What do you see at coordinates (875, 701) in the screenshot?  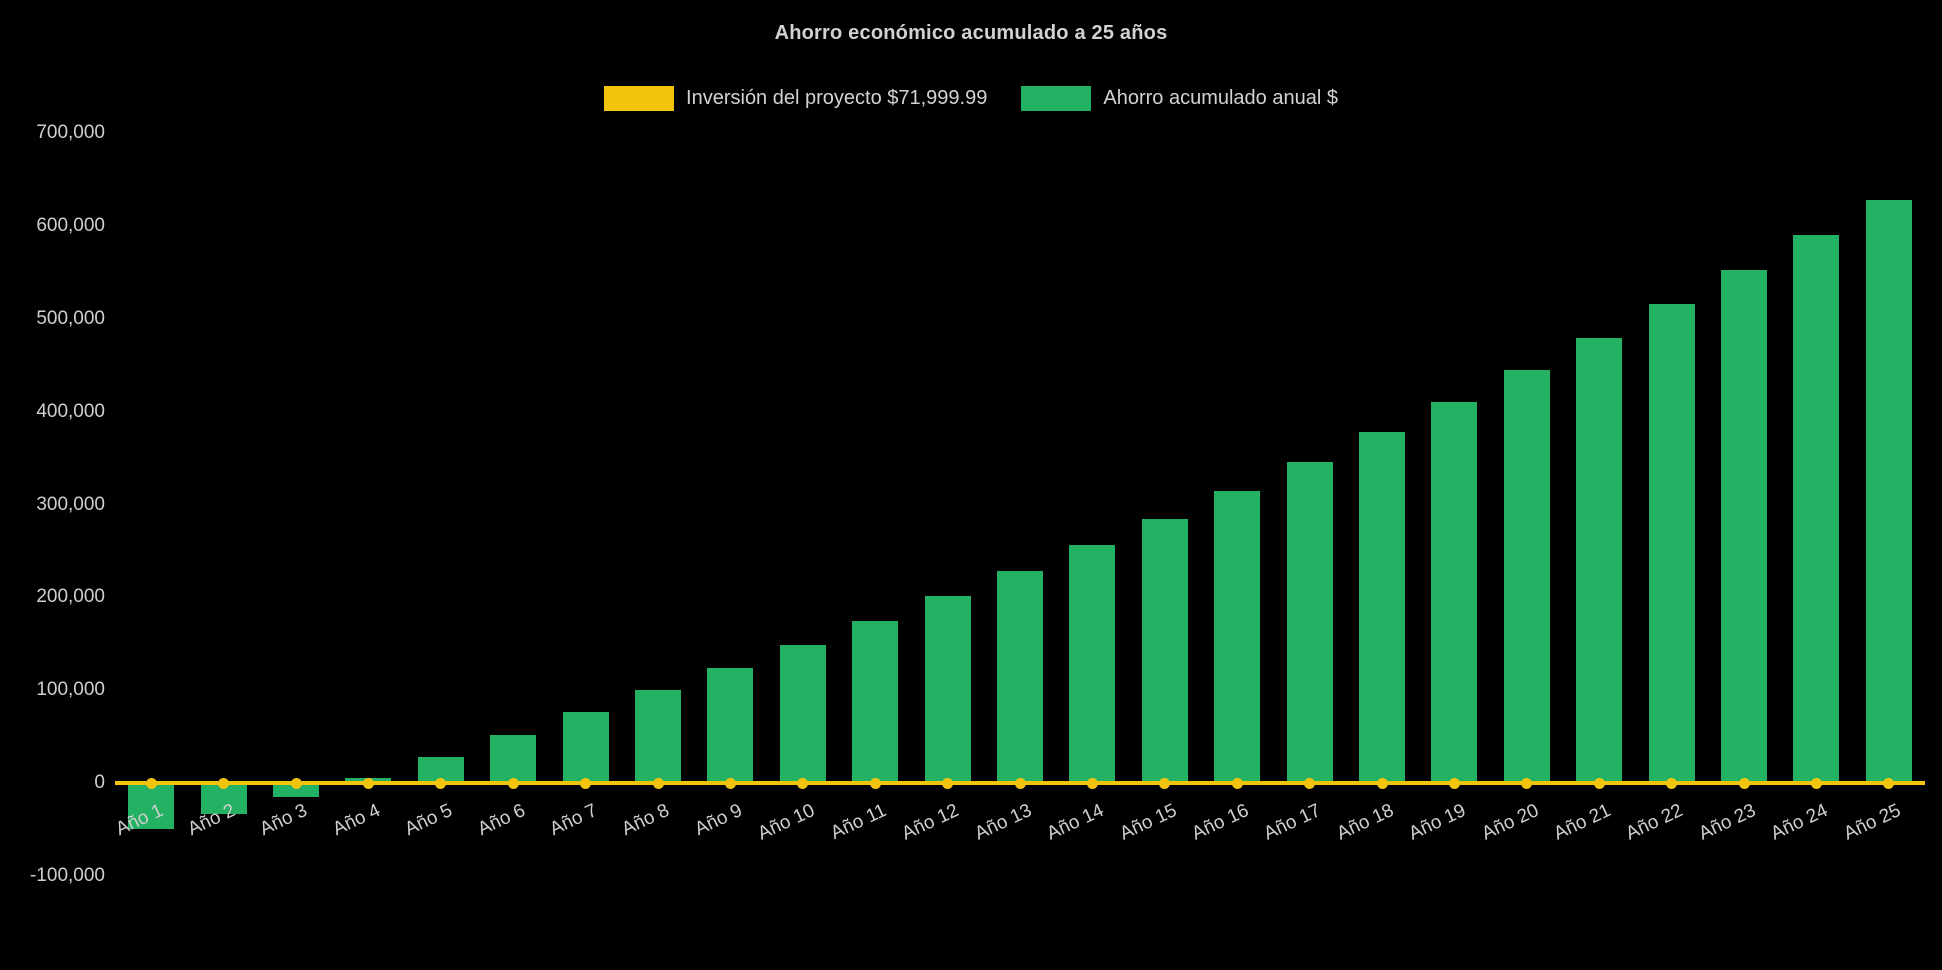 I see `bar-año-11` at bounding box center [875, 701].